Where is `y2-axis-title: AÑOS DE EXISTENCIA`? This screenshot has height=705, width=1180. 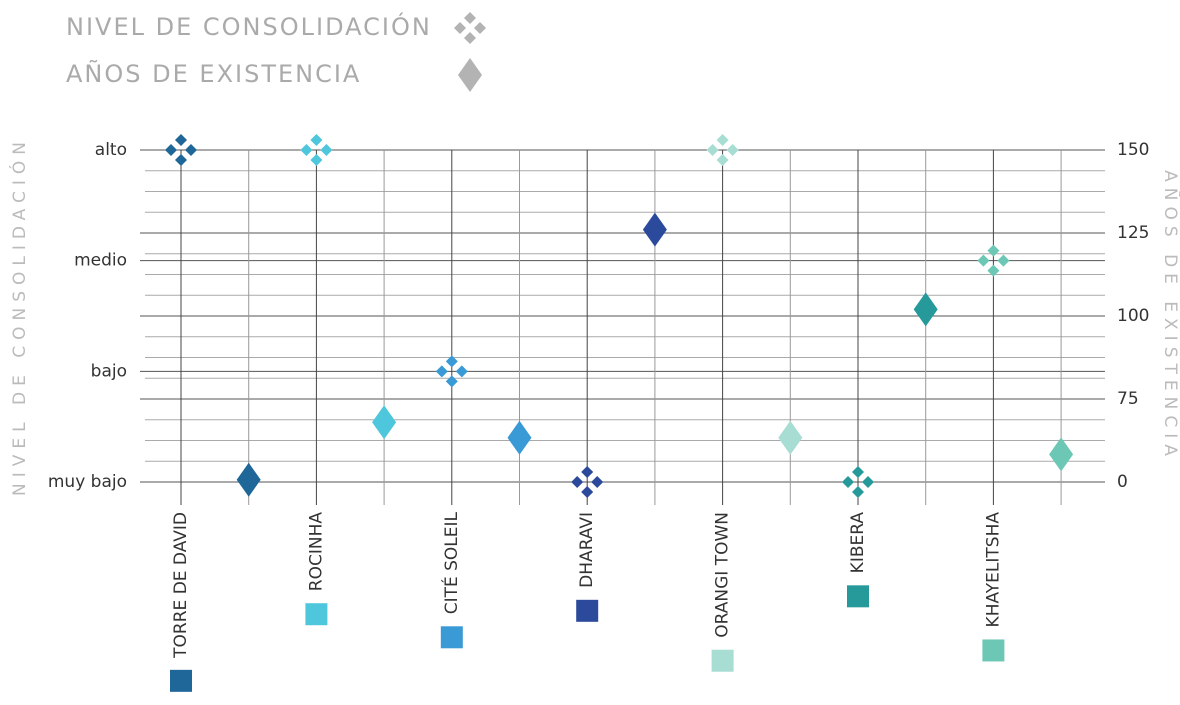
y2-axis-title: AÑOS DE EXISTENCIA is located at coordinates (1170, 316).